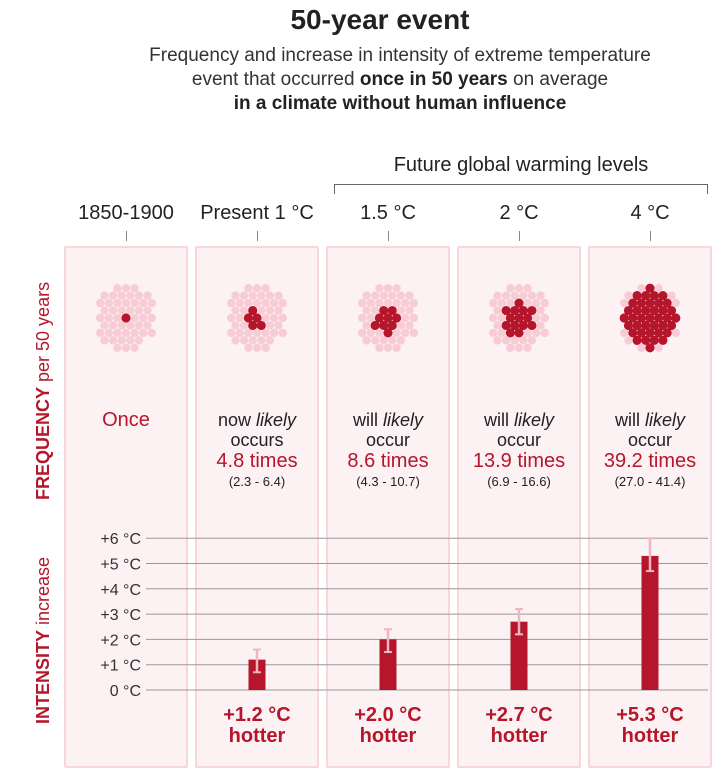 This screenshot has width=718, height=773. I want to click on chart-title: 50-year event, so click(380, 19).